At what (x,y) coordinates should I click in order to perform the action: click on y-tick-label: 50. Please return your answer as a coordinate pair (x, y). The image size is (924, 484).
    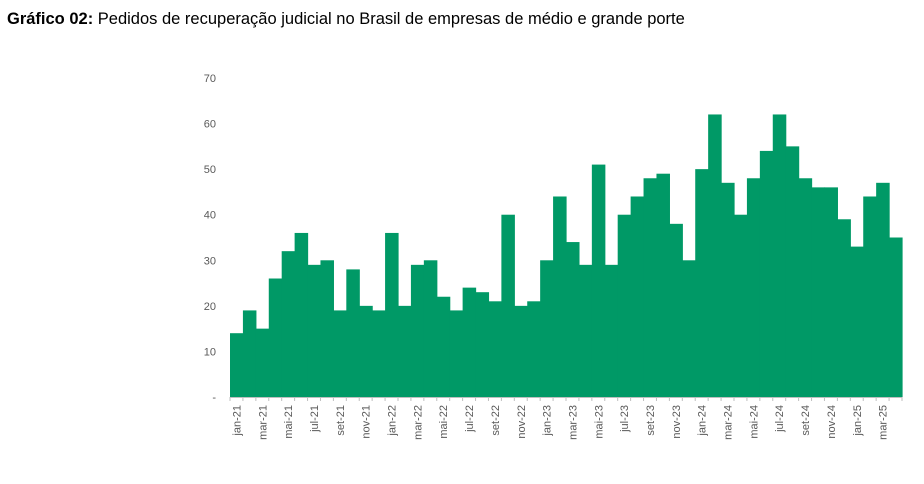
    Looking at the image, I should click on (210, 170).